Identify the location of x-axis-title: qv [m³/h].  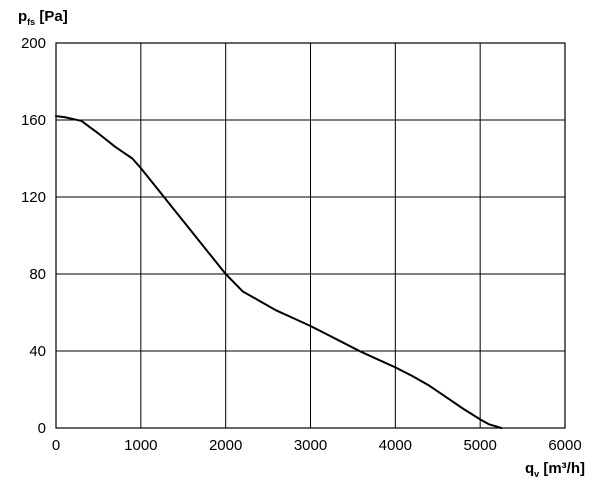
(555, 469).